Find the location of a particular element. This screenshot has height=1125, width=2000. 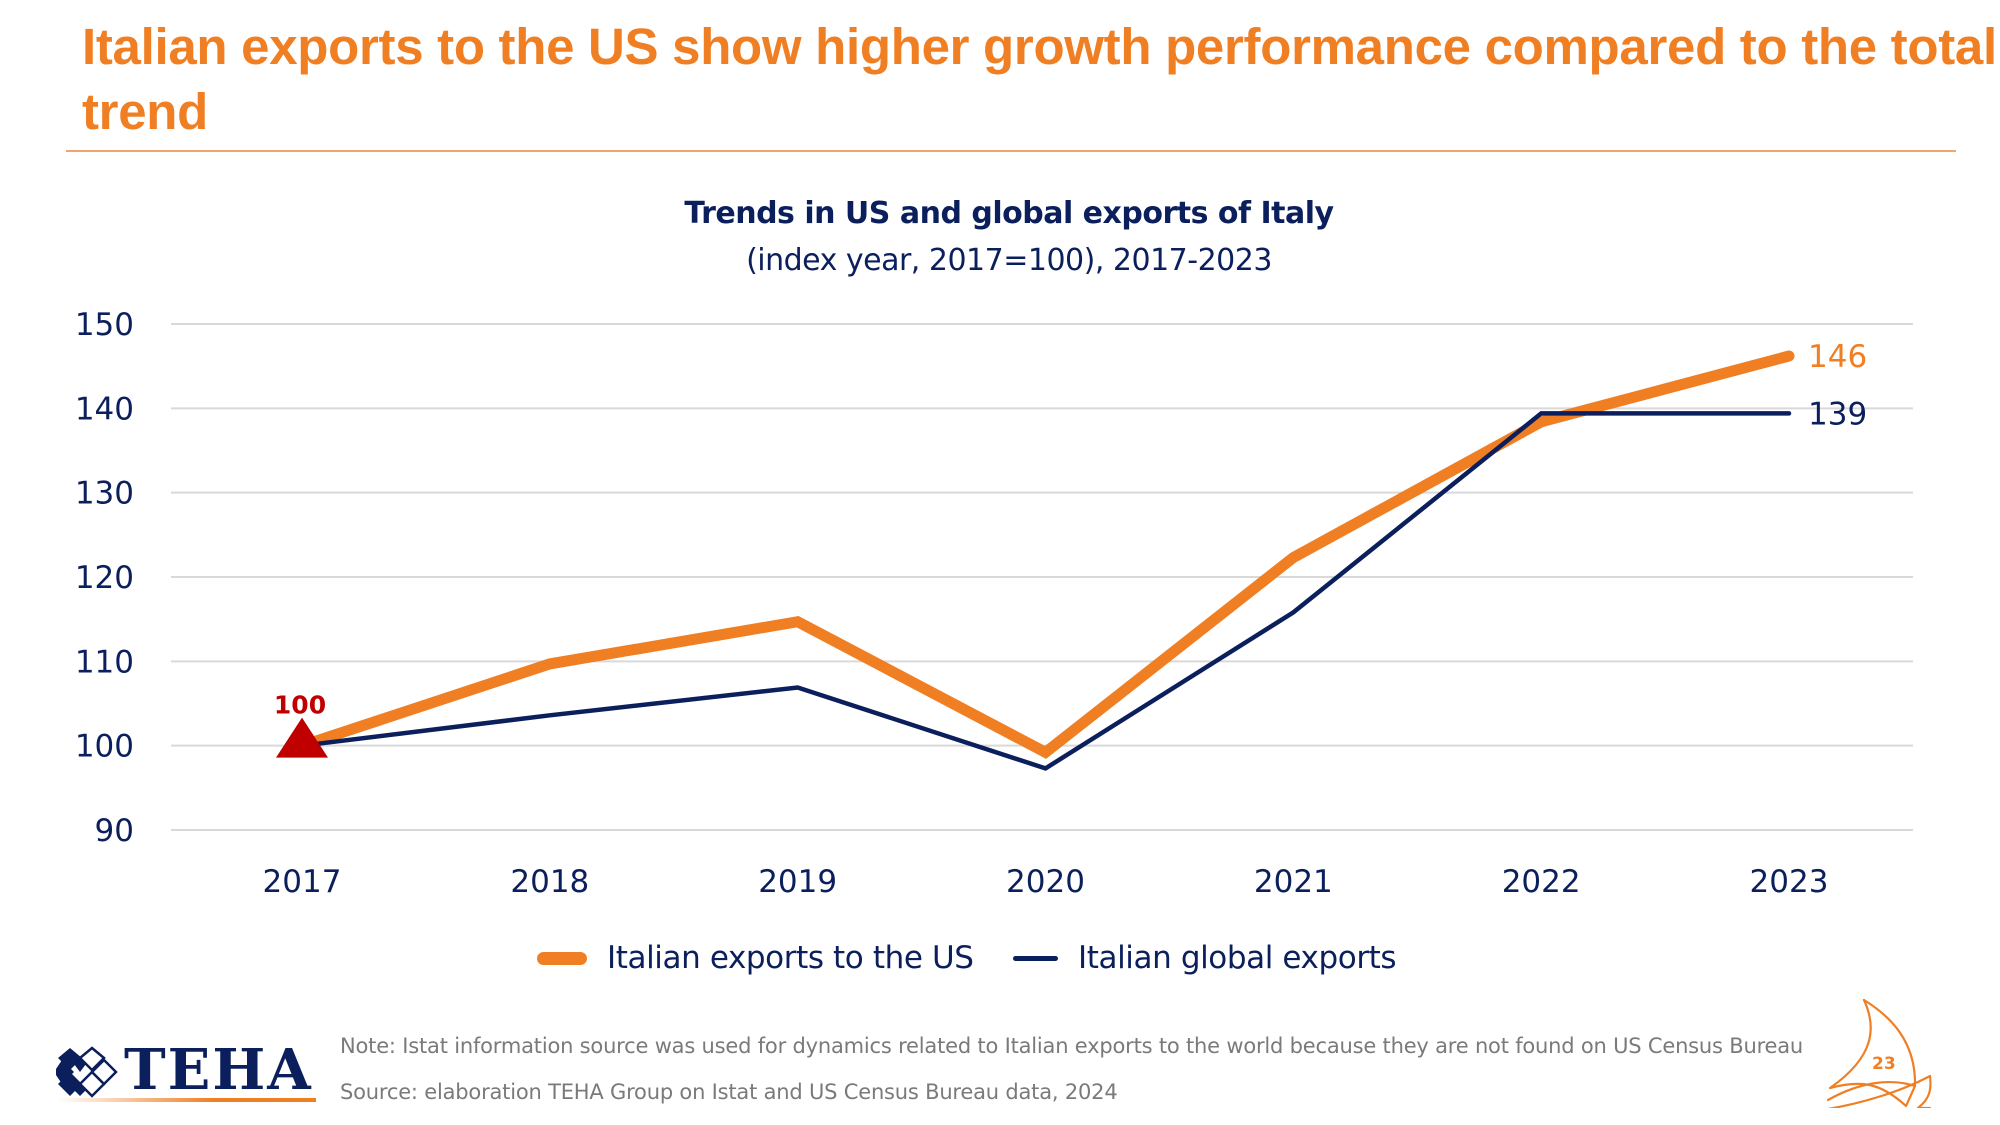

teha-logo: TEHA is located at coordinates (189, 1074).